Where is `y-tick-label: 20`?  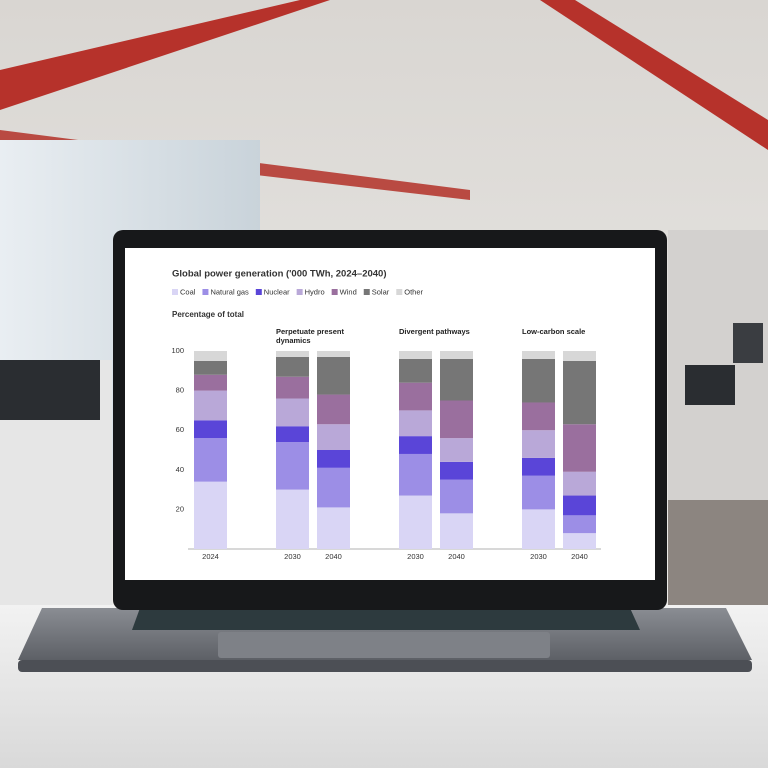
y-tick-label: 20 is located at coordinates (180, 508).